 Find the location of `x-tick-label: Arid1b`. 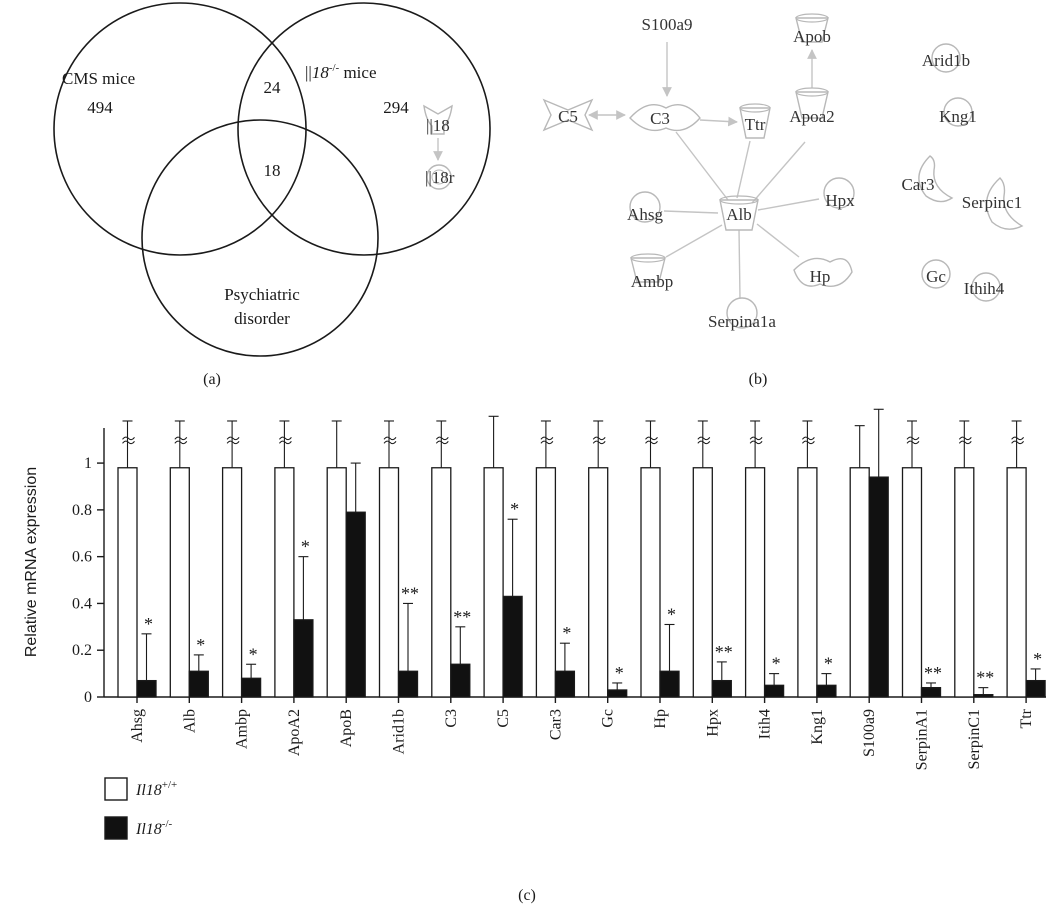

x-tick-label: Arid1b is located at coordinates (399, 731).